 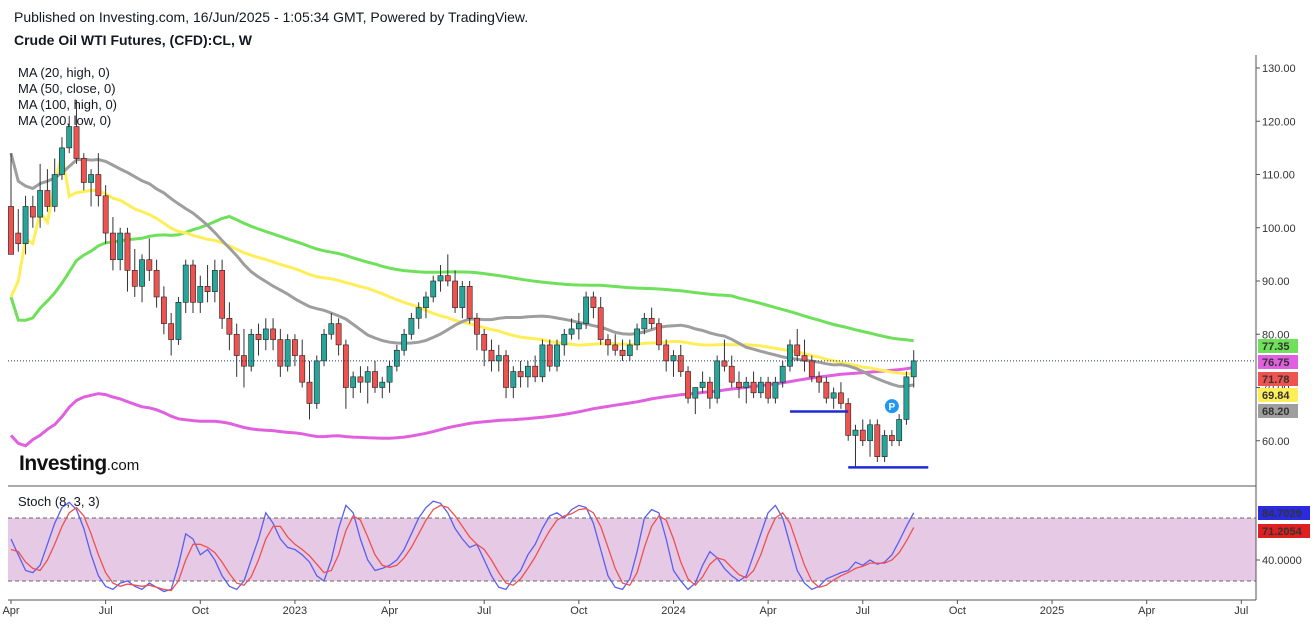 What do you see at coordinates (67, 88) in the screenshot?
I see `legend-ma50: MA (50, close, 0)` at bounding box center [67, 88].